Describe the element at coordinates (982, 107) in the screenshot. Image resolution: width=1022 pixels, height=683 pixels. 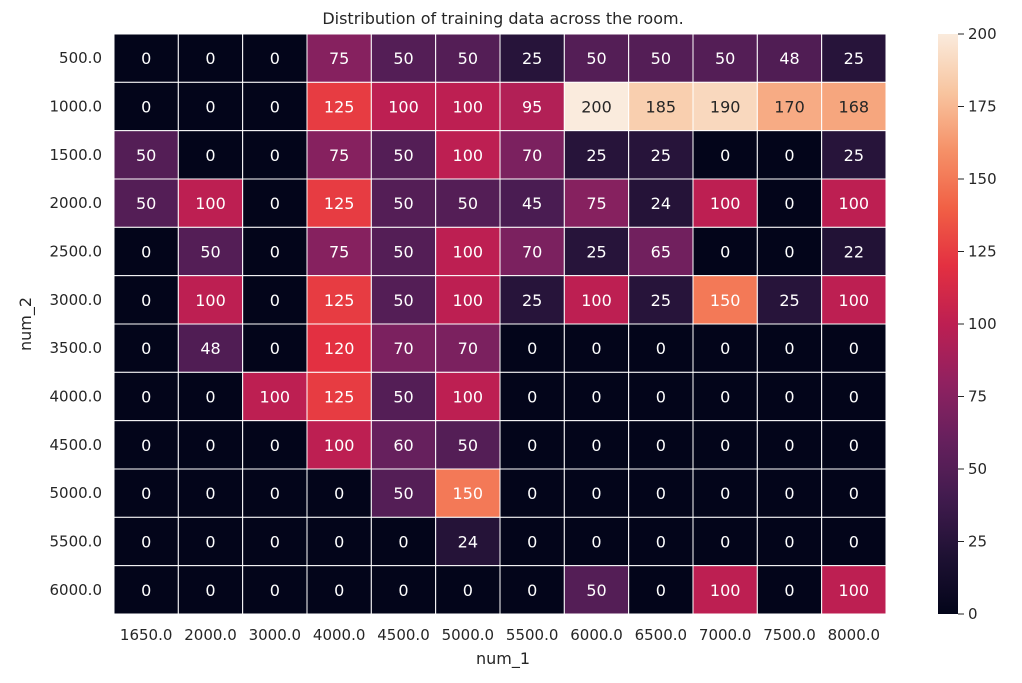
I see `colorbar-tick-label: 175` at that location.